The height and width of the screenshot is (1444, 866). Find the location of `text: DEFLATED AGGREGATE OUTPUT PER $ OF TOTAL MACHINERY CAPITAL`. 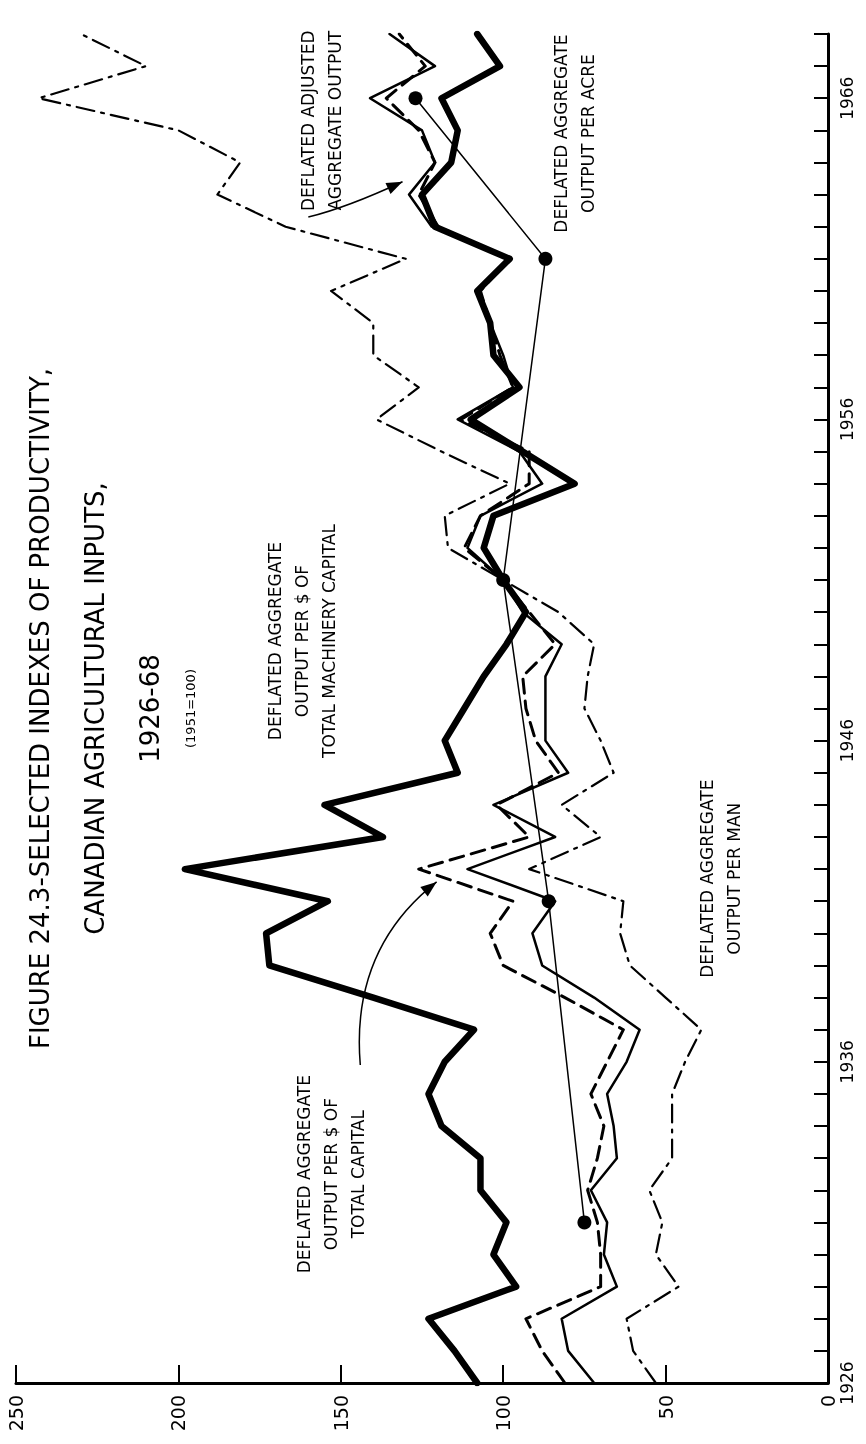

text: DEFLATED AGGREGATE OUTPUT PER $ OF TOTAL MACHINERY CAPITAL is located at coordinates (301, 641).